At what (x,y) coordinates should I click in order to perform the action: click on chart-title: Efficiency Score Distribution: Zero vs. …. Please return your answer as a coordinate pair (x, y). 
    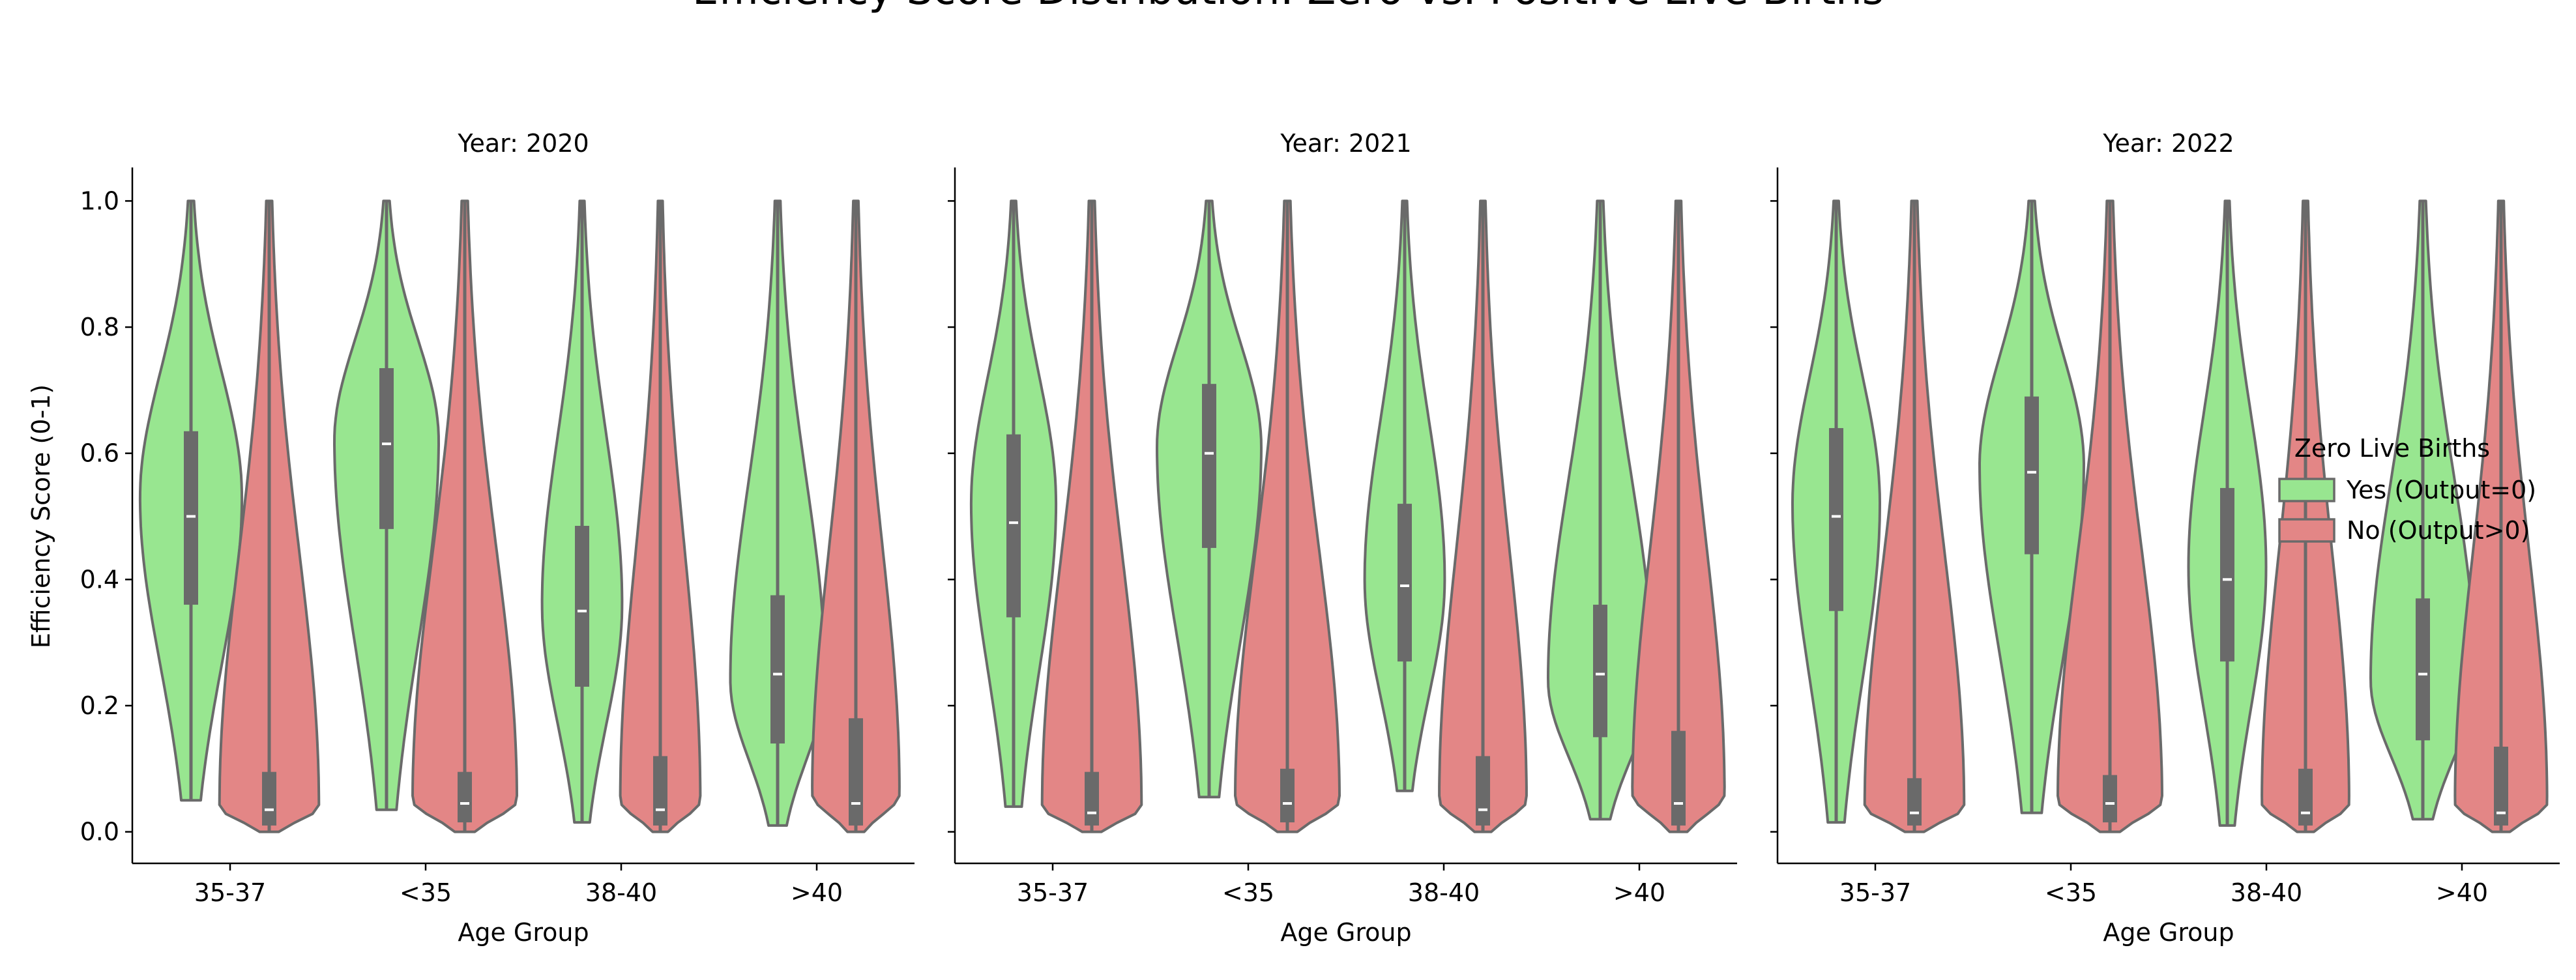
    Looking at the image, I should click on (1288, 7).